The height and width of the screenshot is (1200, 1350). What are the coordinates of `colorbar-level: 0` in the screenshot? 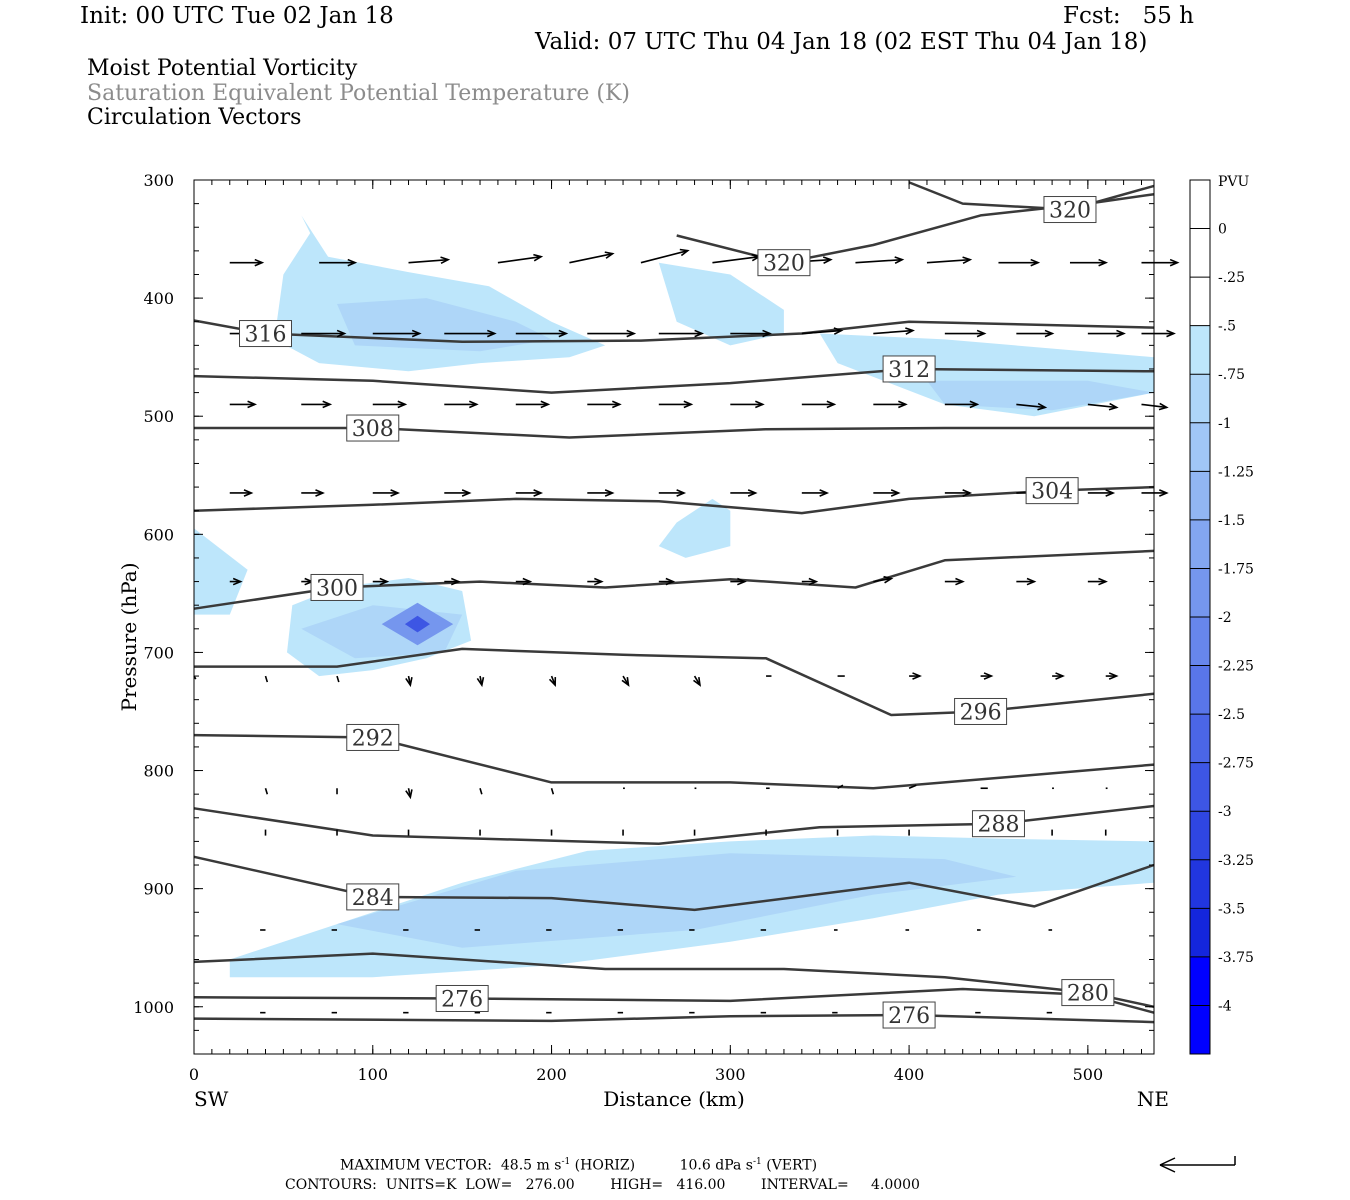 It's located at (1222, 230).